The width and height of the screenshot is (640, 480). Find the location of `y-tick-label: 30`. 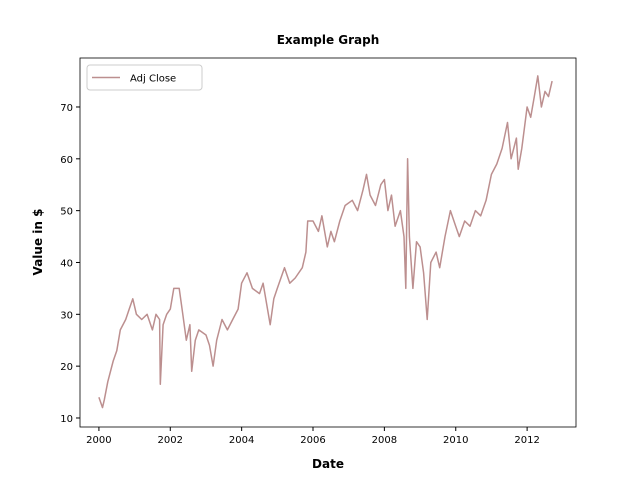

y-tick-label: 30 is located at coordinates (66, 315).